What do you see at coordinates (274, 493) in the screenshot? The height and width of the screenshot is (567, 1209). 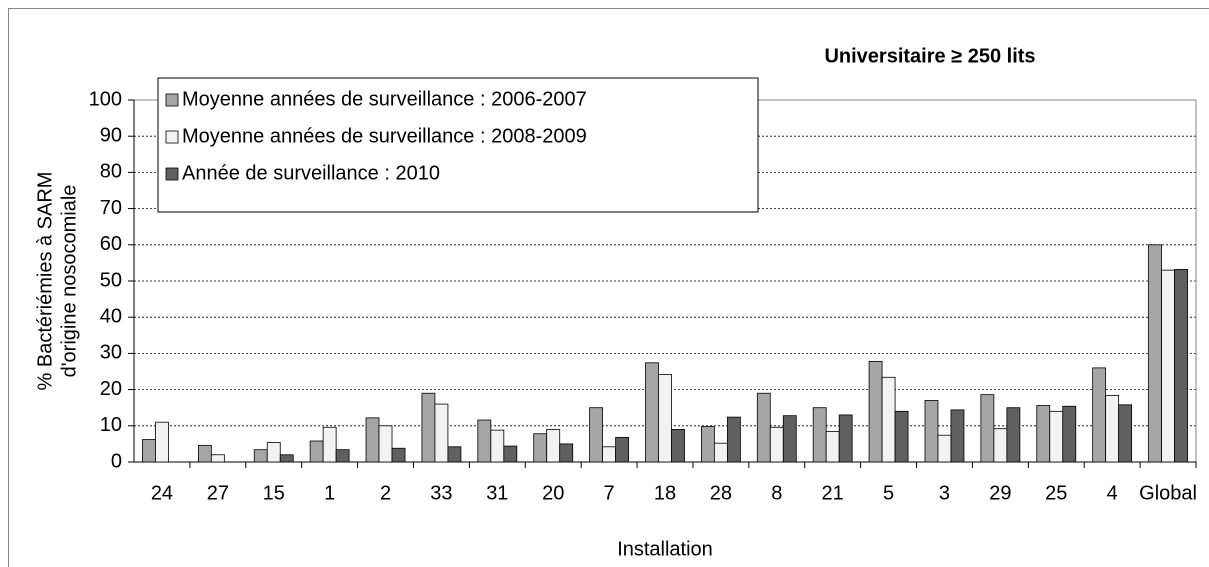 I see `x-tick-label: 15` at bounding box center [274, 493].